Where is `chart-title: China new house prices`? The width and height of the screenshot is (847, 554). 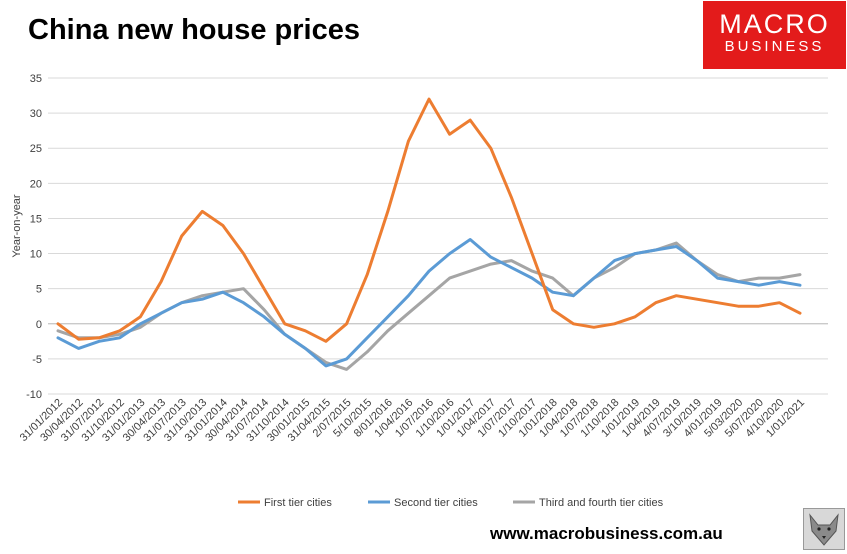
chart-title: China new house prices is located at coordinates (194, 30).